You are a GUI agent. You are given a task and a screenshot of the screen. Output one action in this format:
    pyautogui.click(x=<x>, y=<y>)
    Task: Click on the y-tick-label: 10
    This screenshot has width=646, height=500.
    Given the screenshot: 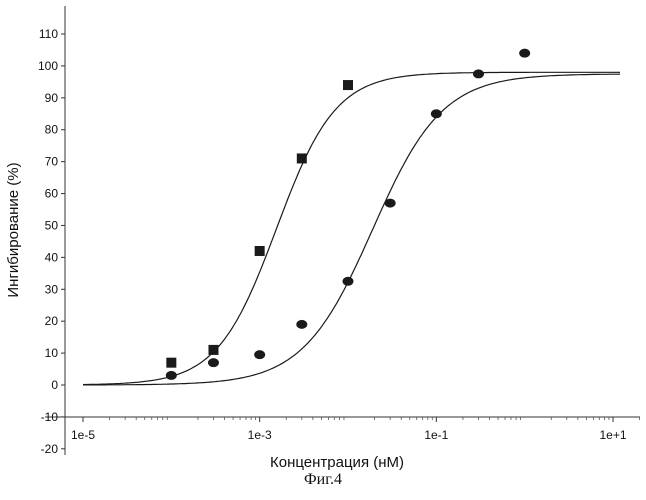 What is the action you would take?
    pyautogui.click(x=52, y=353)
    